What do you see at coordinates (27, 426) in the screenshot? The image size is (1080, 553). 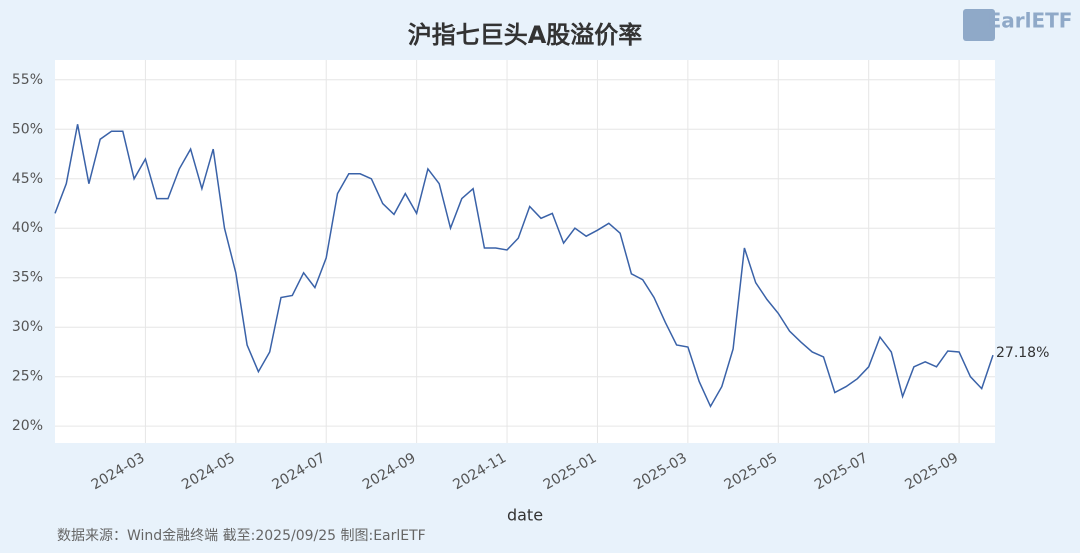 I see `y-tick-label: 20%` at bounding box center [27, 426].